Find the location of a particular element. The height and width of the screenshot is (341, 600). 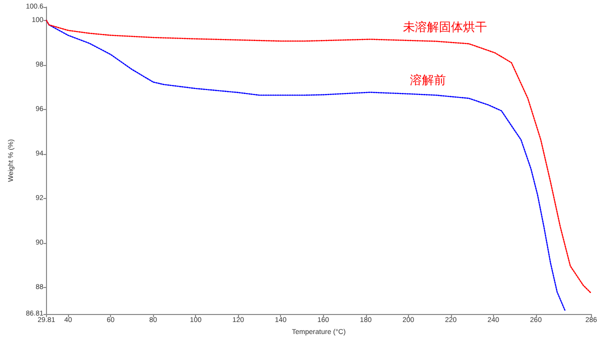

annotation: 未溶解固体烘干 is located at coordinates (445, 27).